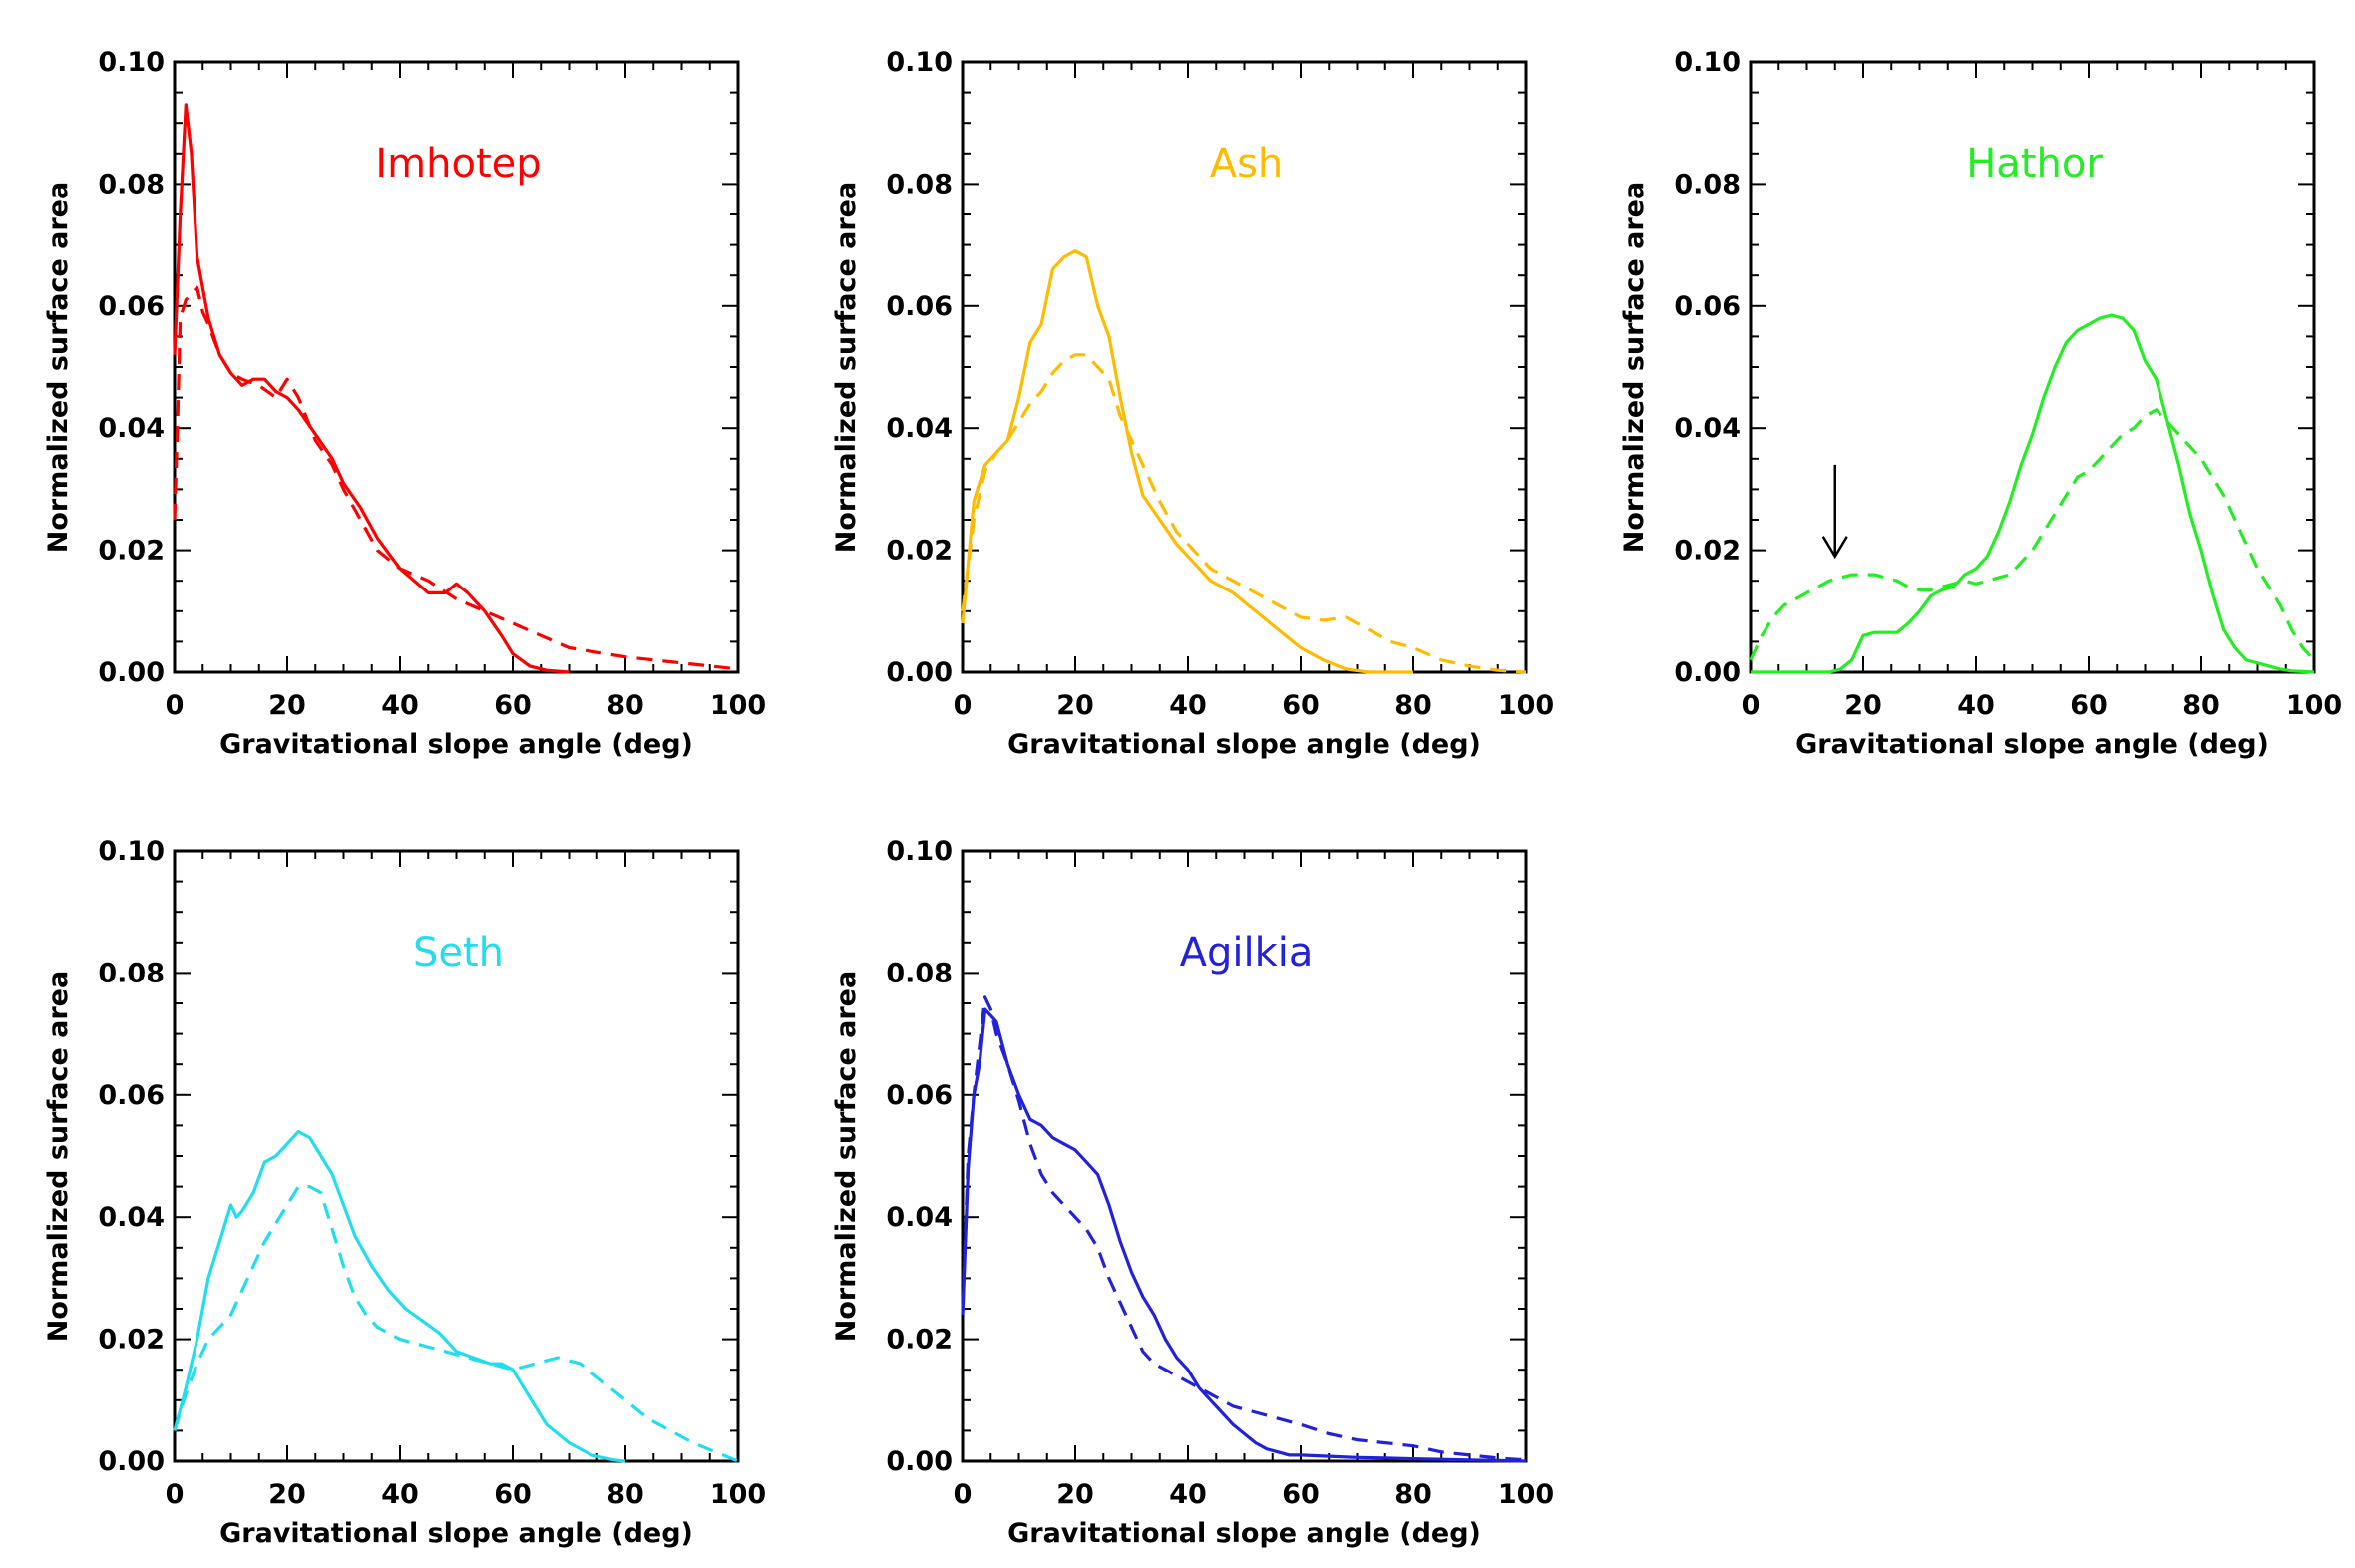 The width and height of the screenshot is (2355, 1568). I want to click on arrow-annotation, so click(1834, 512).